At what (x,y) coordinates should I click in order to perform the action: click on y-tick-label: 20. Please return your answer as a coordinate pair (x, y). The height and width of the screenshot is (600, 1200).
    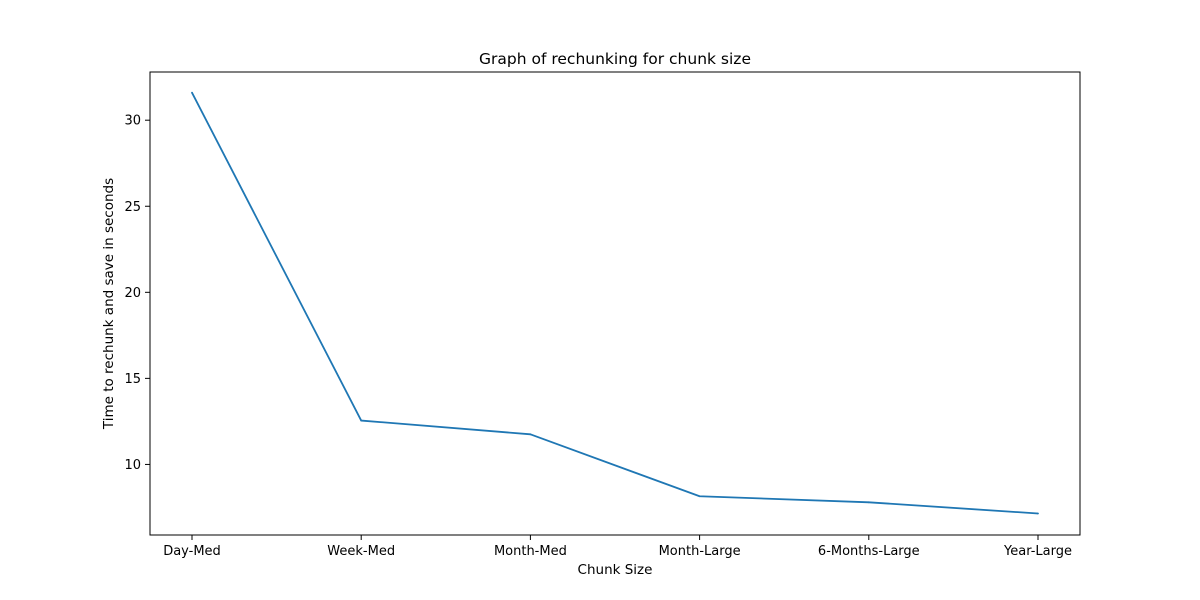
    Looking at the image, I should click on (132, 293).